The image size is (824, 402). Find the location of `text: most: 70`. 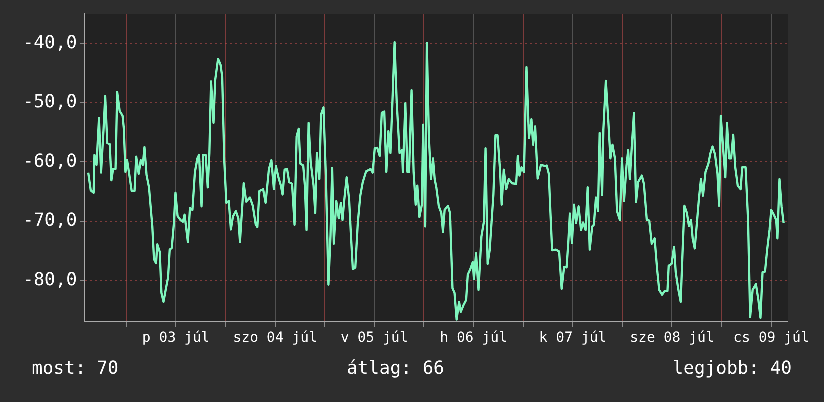

text: most: 70 is located at coordinates (75, 368).